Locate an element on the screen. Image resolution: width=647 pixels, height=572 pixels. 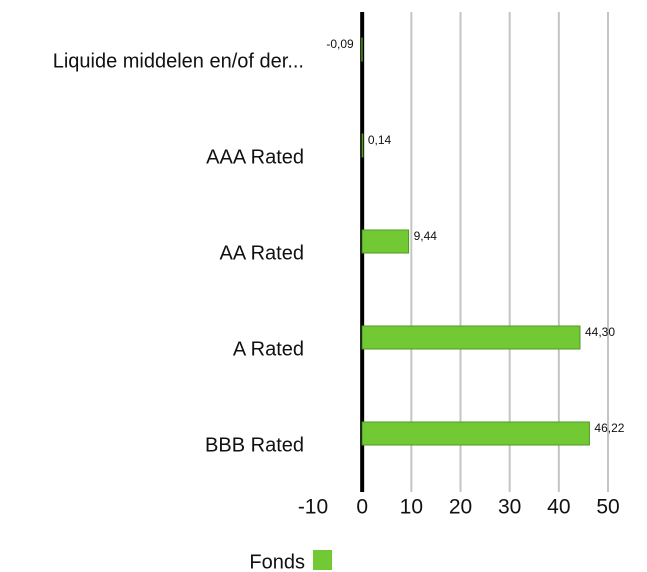
y-tick-label: A Rated is located at coordinates (268, 349).